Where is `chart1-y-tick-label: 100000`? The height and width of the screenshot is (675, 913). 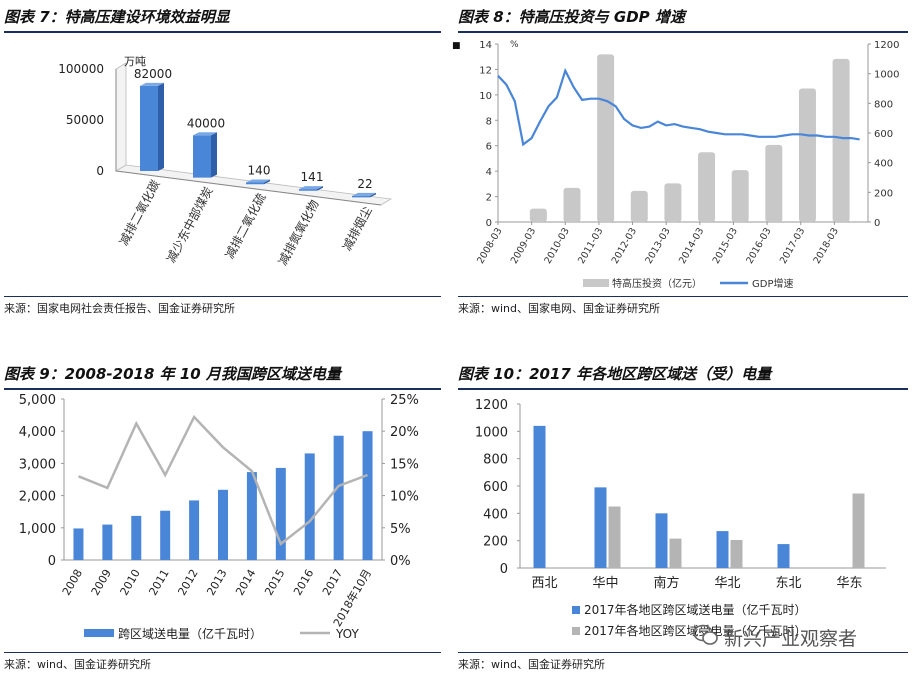 chart1-y-tick-label: 100000 is located at coordinates (81, 69).